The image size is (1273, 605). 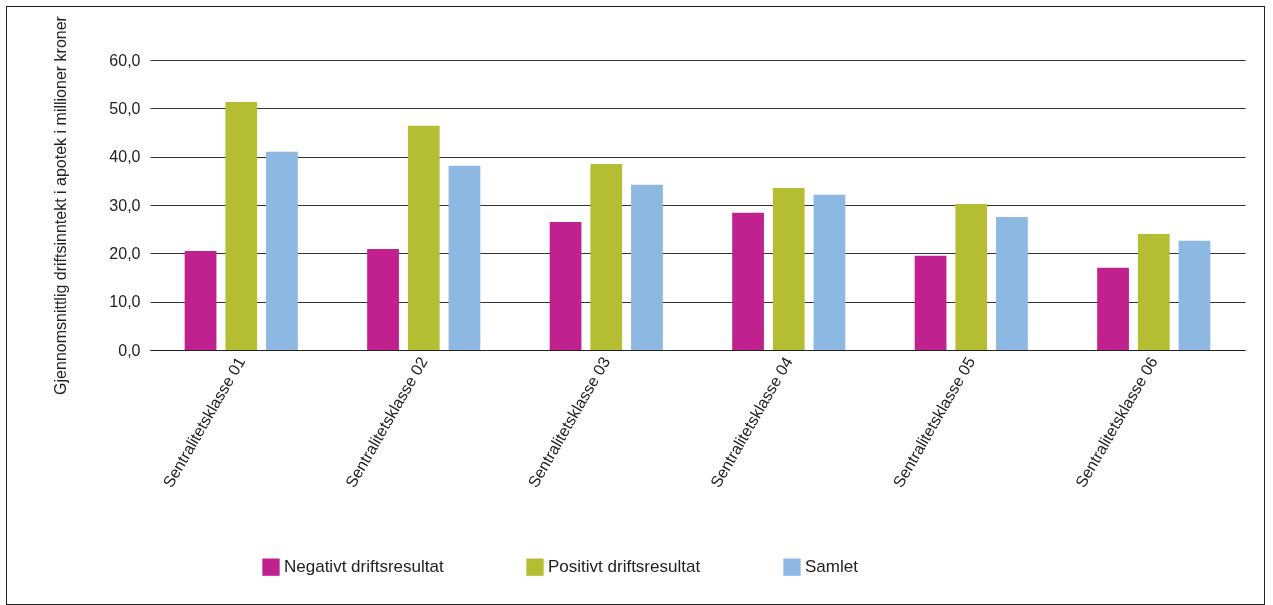 What do you see at coordinates (125, 157) in the screenshot?
I see `y-tick-label: 40,0` at bounding box center [125, 157].